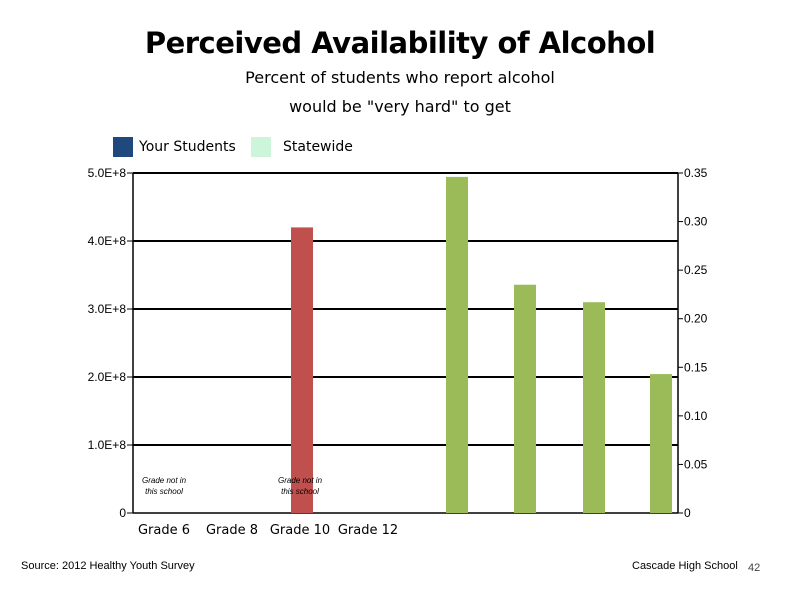  I want to click on right-axis-tick-label: 0.05, so click(696, 464).